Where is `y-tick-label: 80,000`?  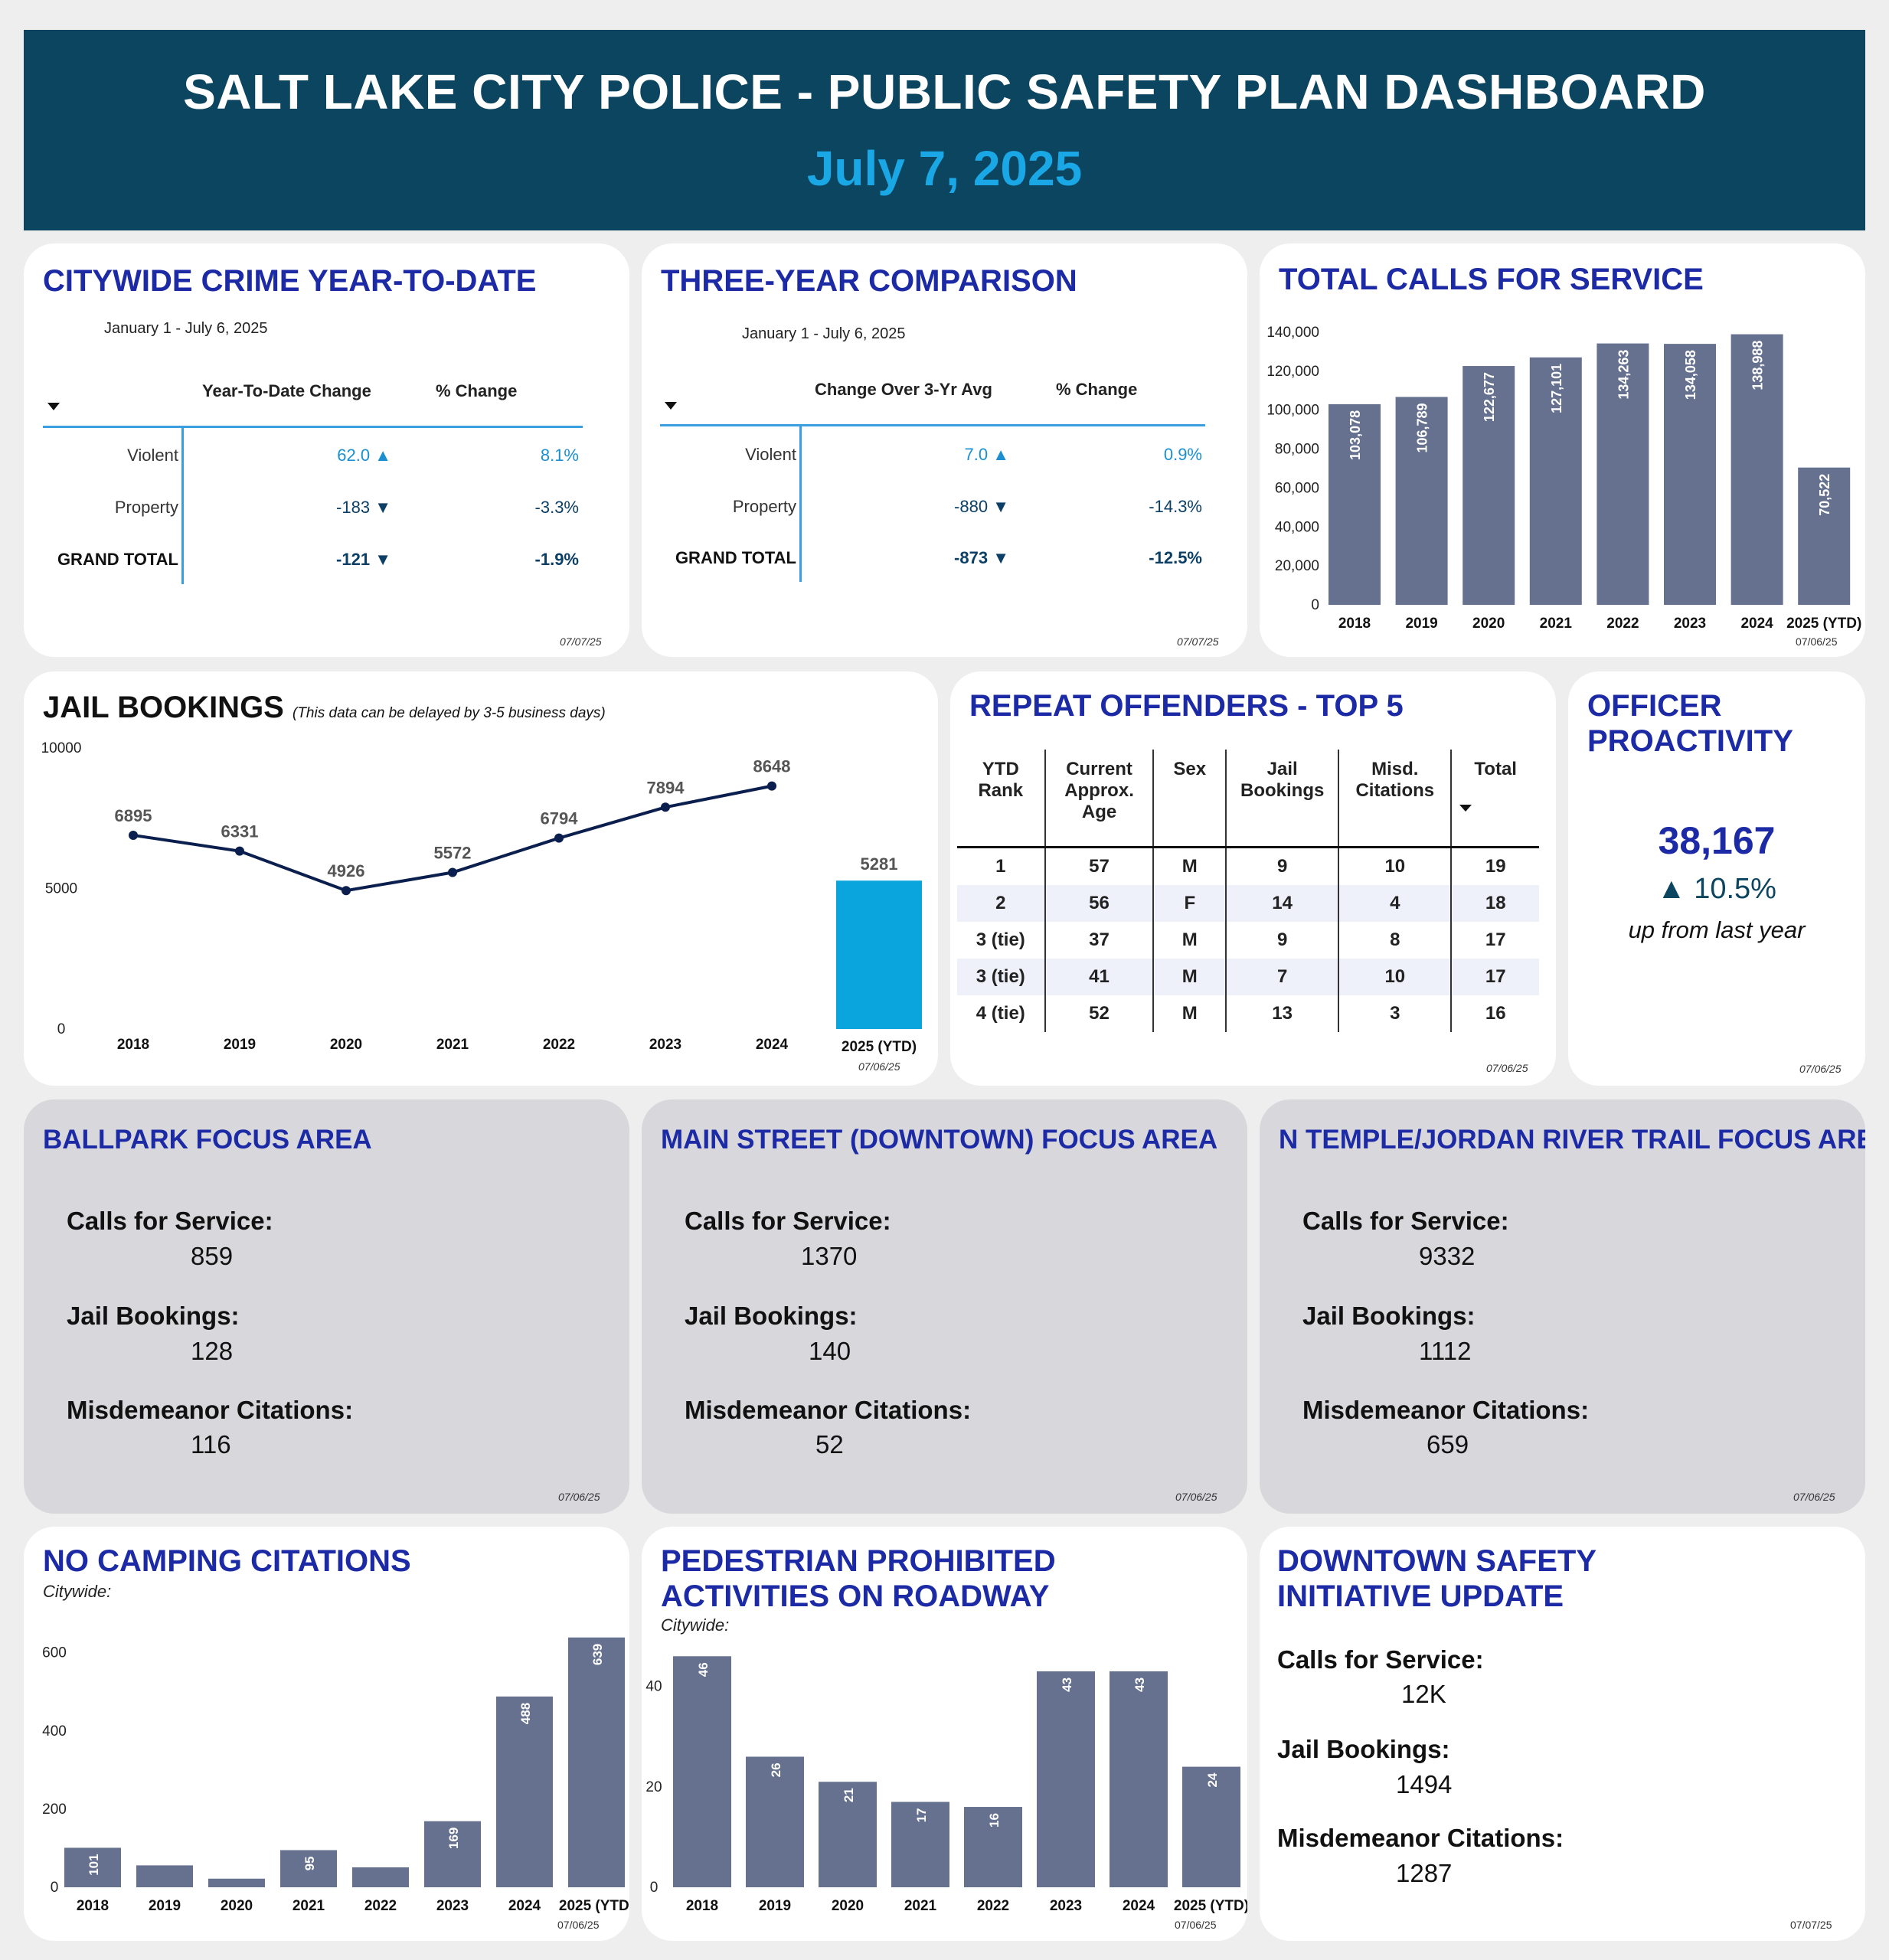
y-tick-label: 80,000 is located at coordinates (1297, 450).